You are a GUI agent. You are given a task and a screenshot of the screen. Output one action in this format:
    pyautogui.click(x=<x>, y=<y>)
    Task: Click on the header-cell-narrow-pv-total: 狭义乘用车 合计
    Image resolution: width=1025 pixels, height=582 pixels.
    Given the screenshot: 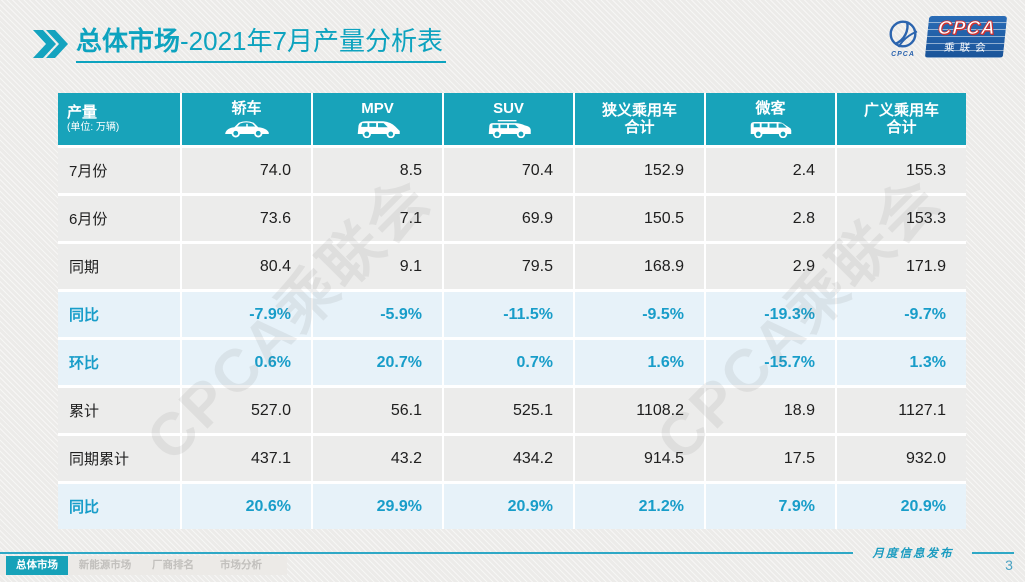 What is the action you would take?
    pyautogui.click(x=639, y=119)
    